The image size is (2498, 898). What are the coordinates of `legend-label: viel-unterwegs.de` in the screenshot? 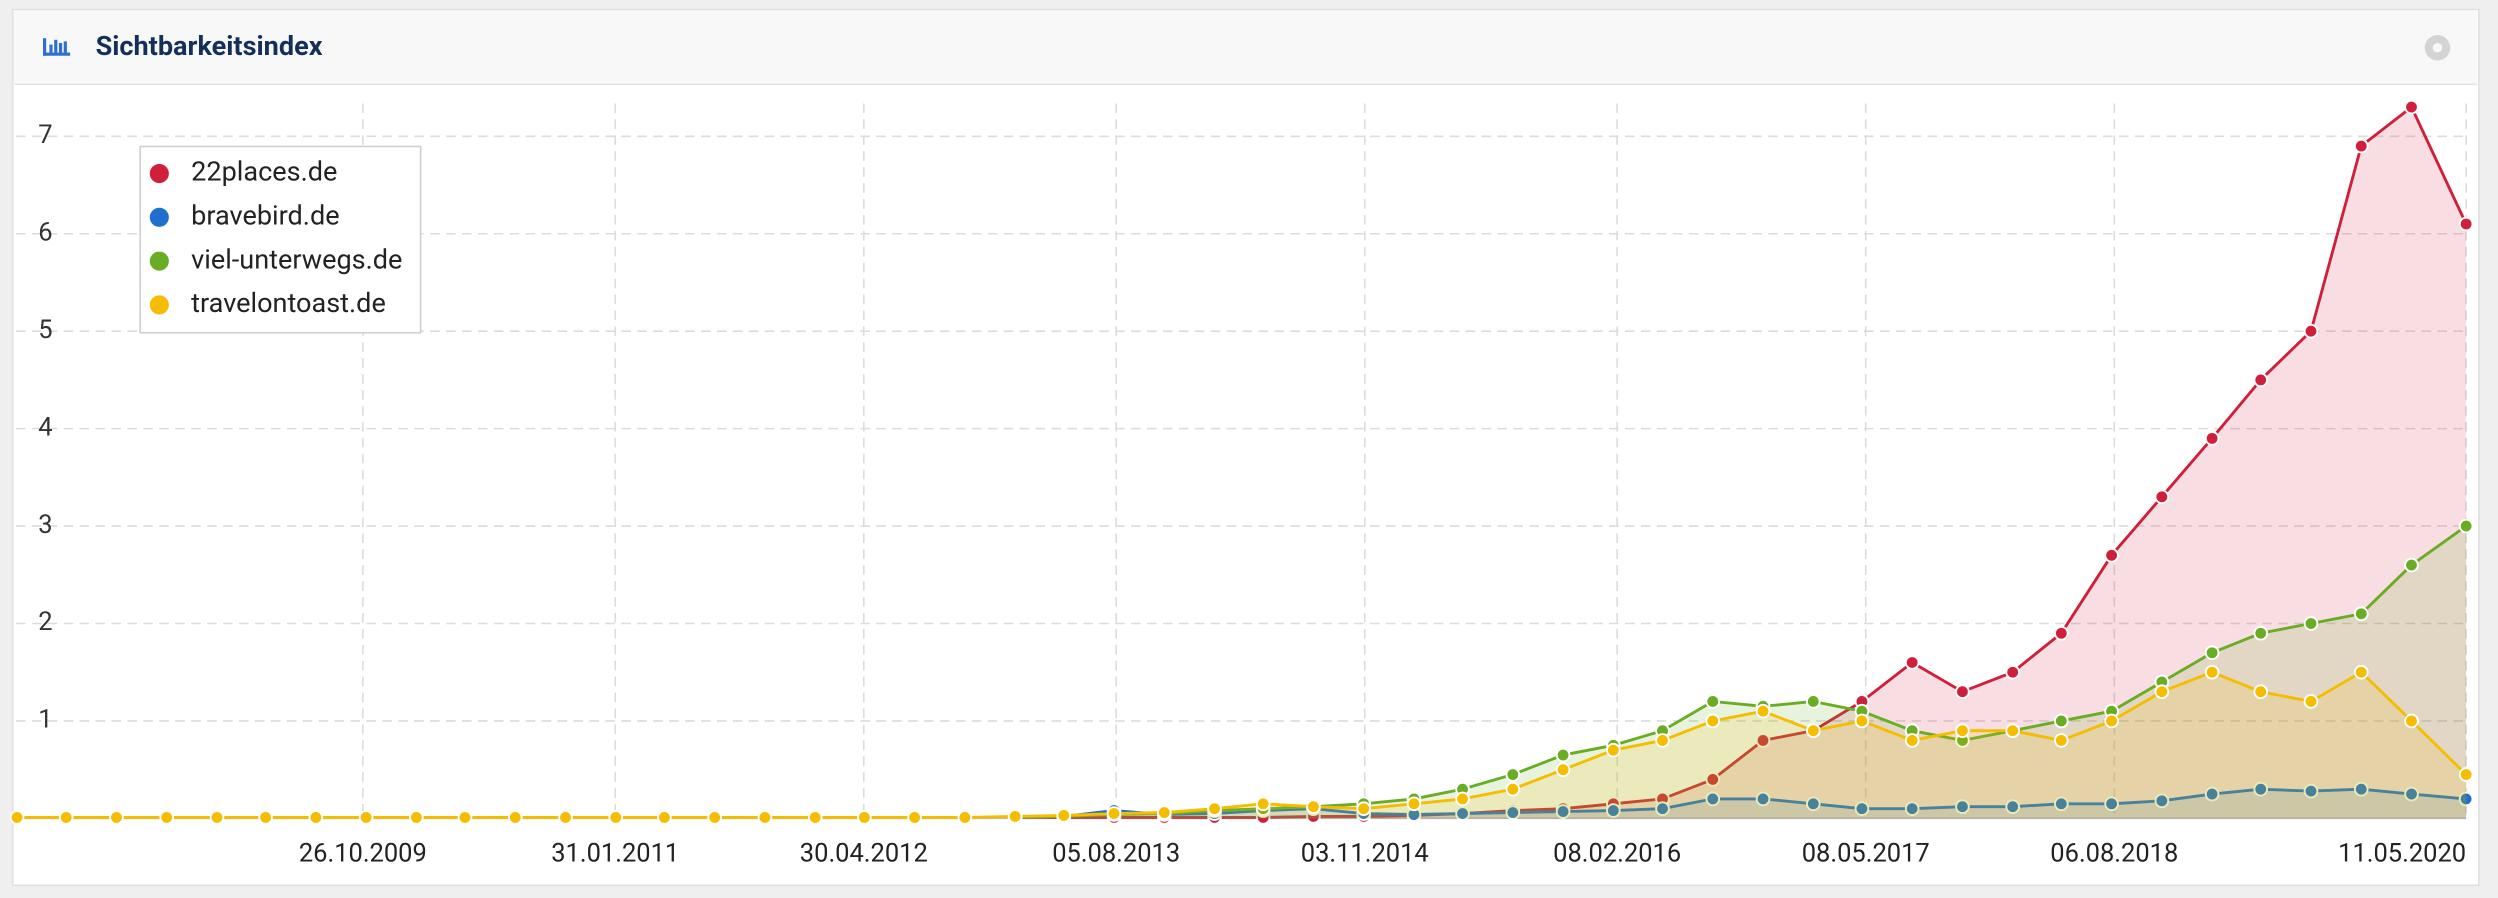 It's located at (296, 259).